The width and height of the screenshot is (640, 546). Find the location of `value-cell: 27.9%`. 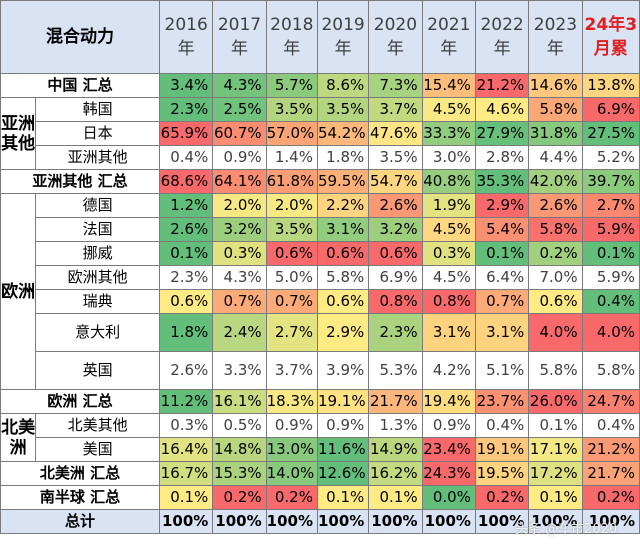

value-cell: 27.9% is located at coordinates (502, 133).